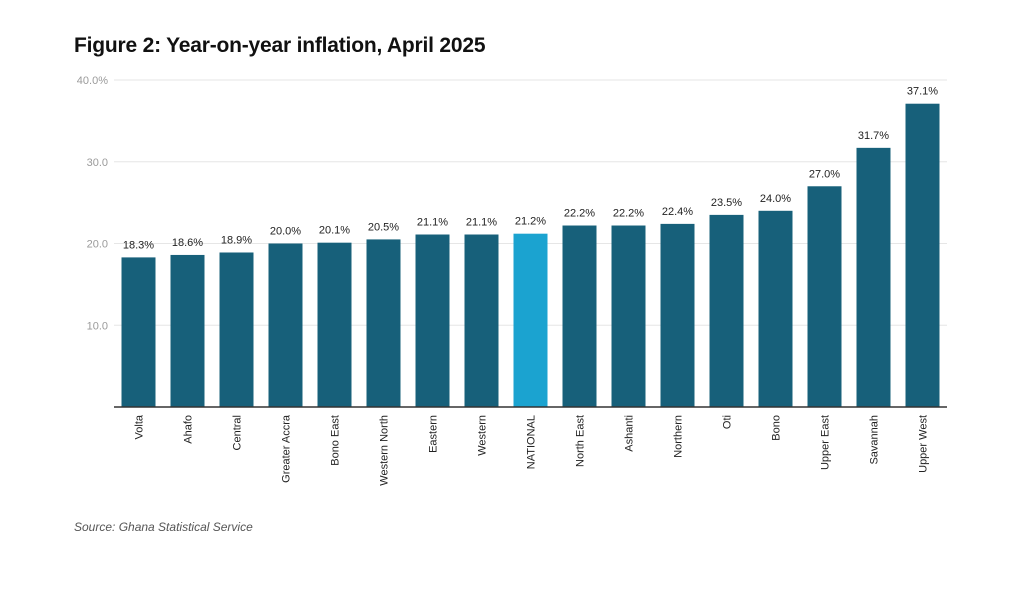 The height and width of the screenshot is (590, 1024). Describe the element at coordinates (481, 320) in the screenshot. I see `bar-western` at that location.